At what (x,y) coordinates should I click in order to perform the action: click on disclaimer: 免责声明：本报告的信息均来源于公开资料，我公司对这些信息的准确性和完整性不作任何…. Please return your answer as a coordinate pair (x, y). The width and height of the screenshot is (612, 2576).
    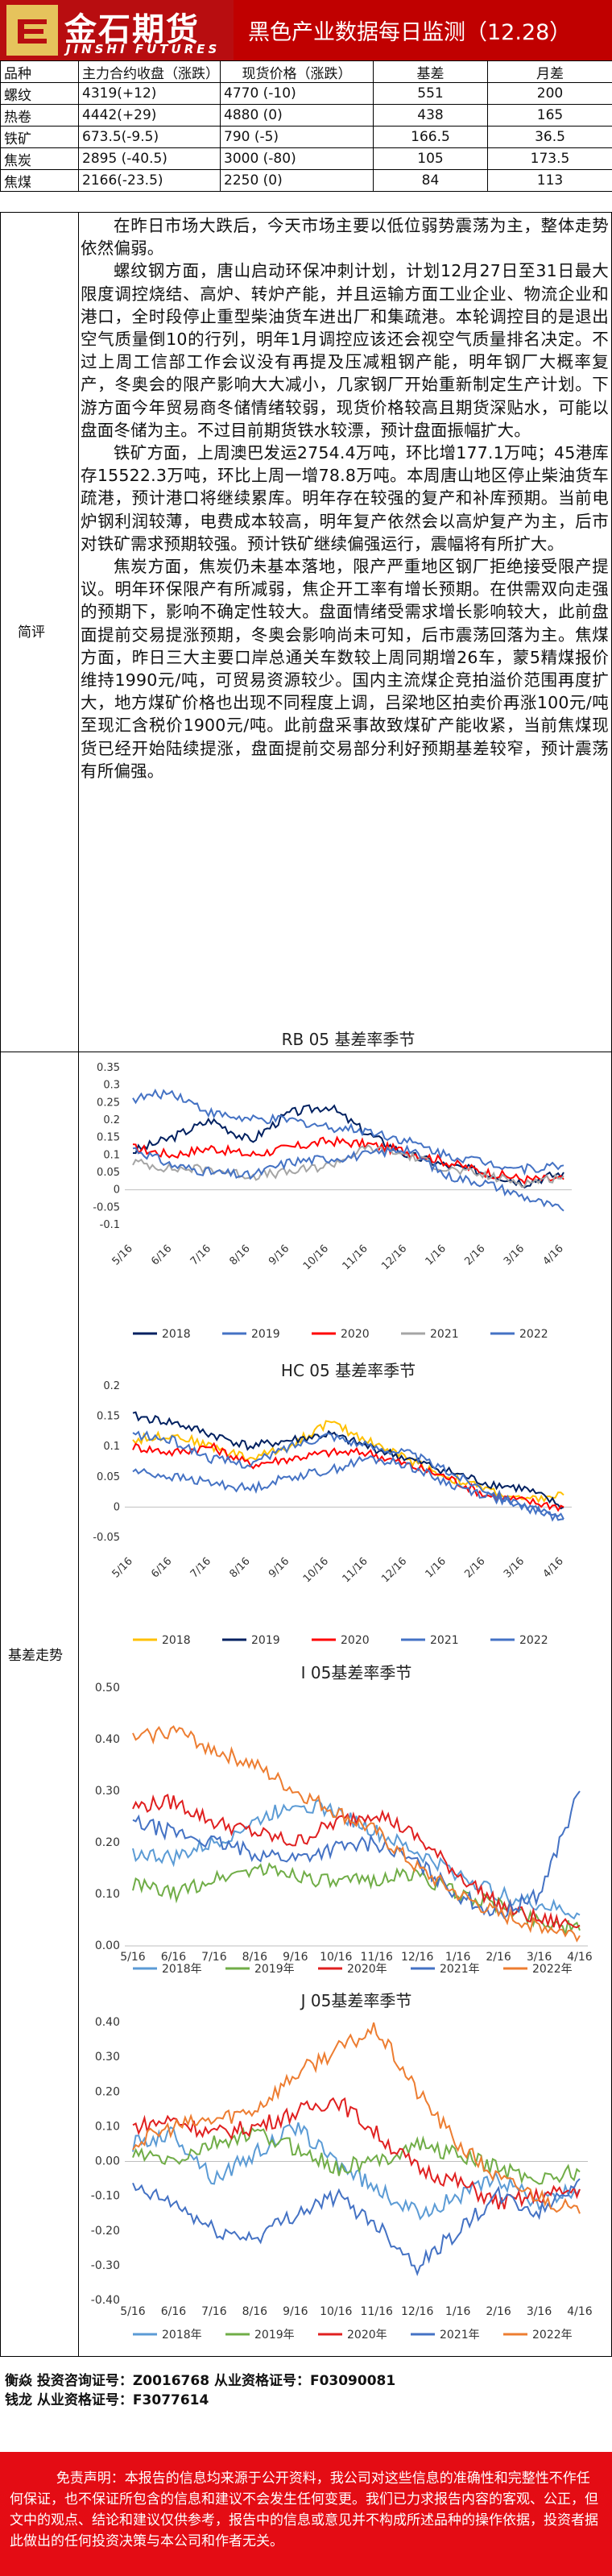
    Looking at the image, I should click on (306, 2514).